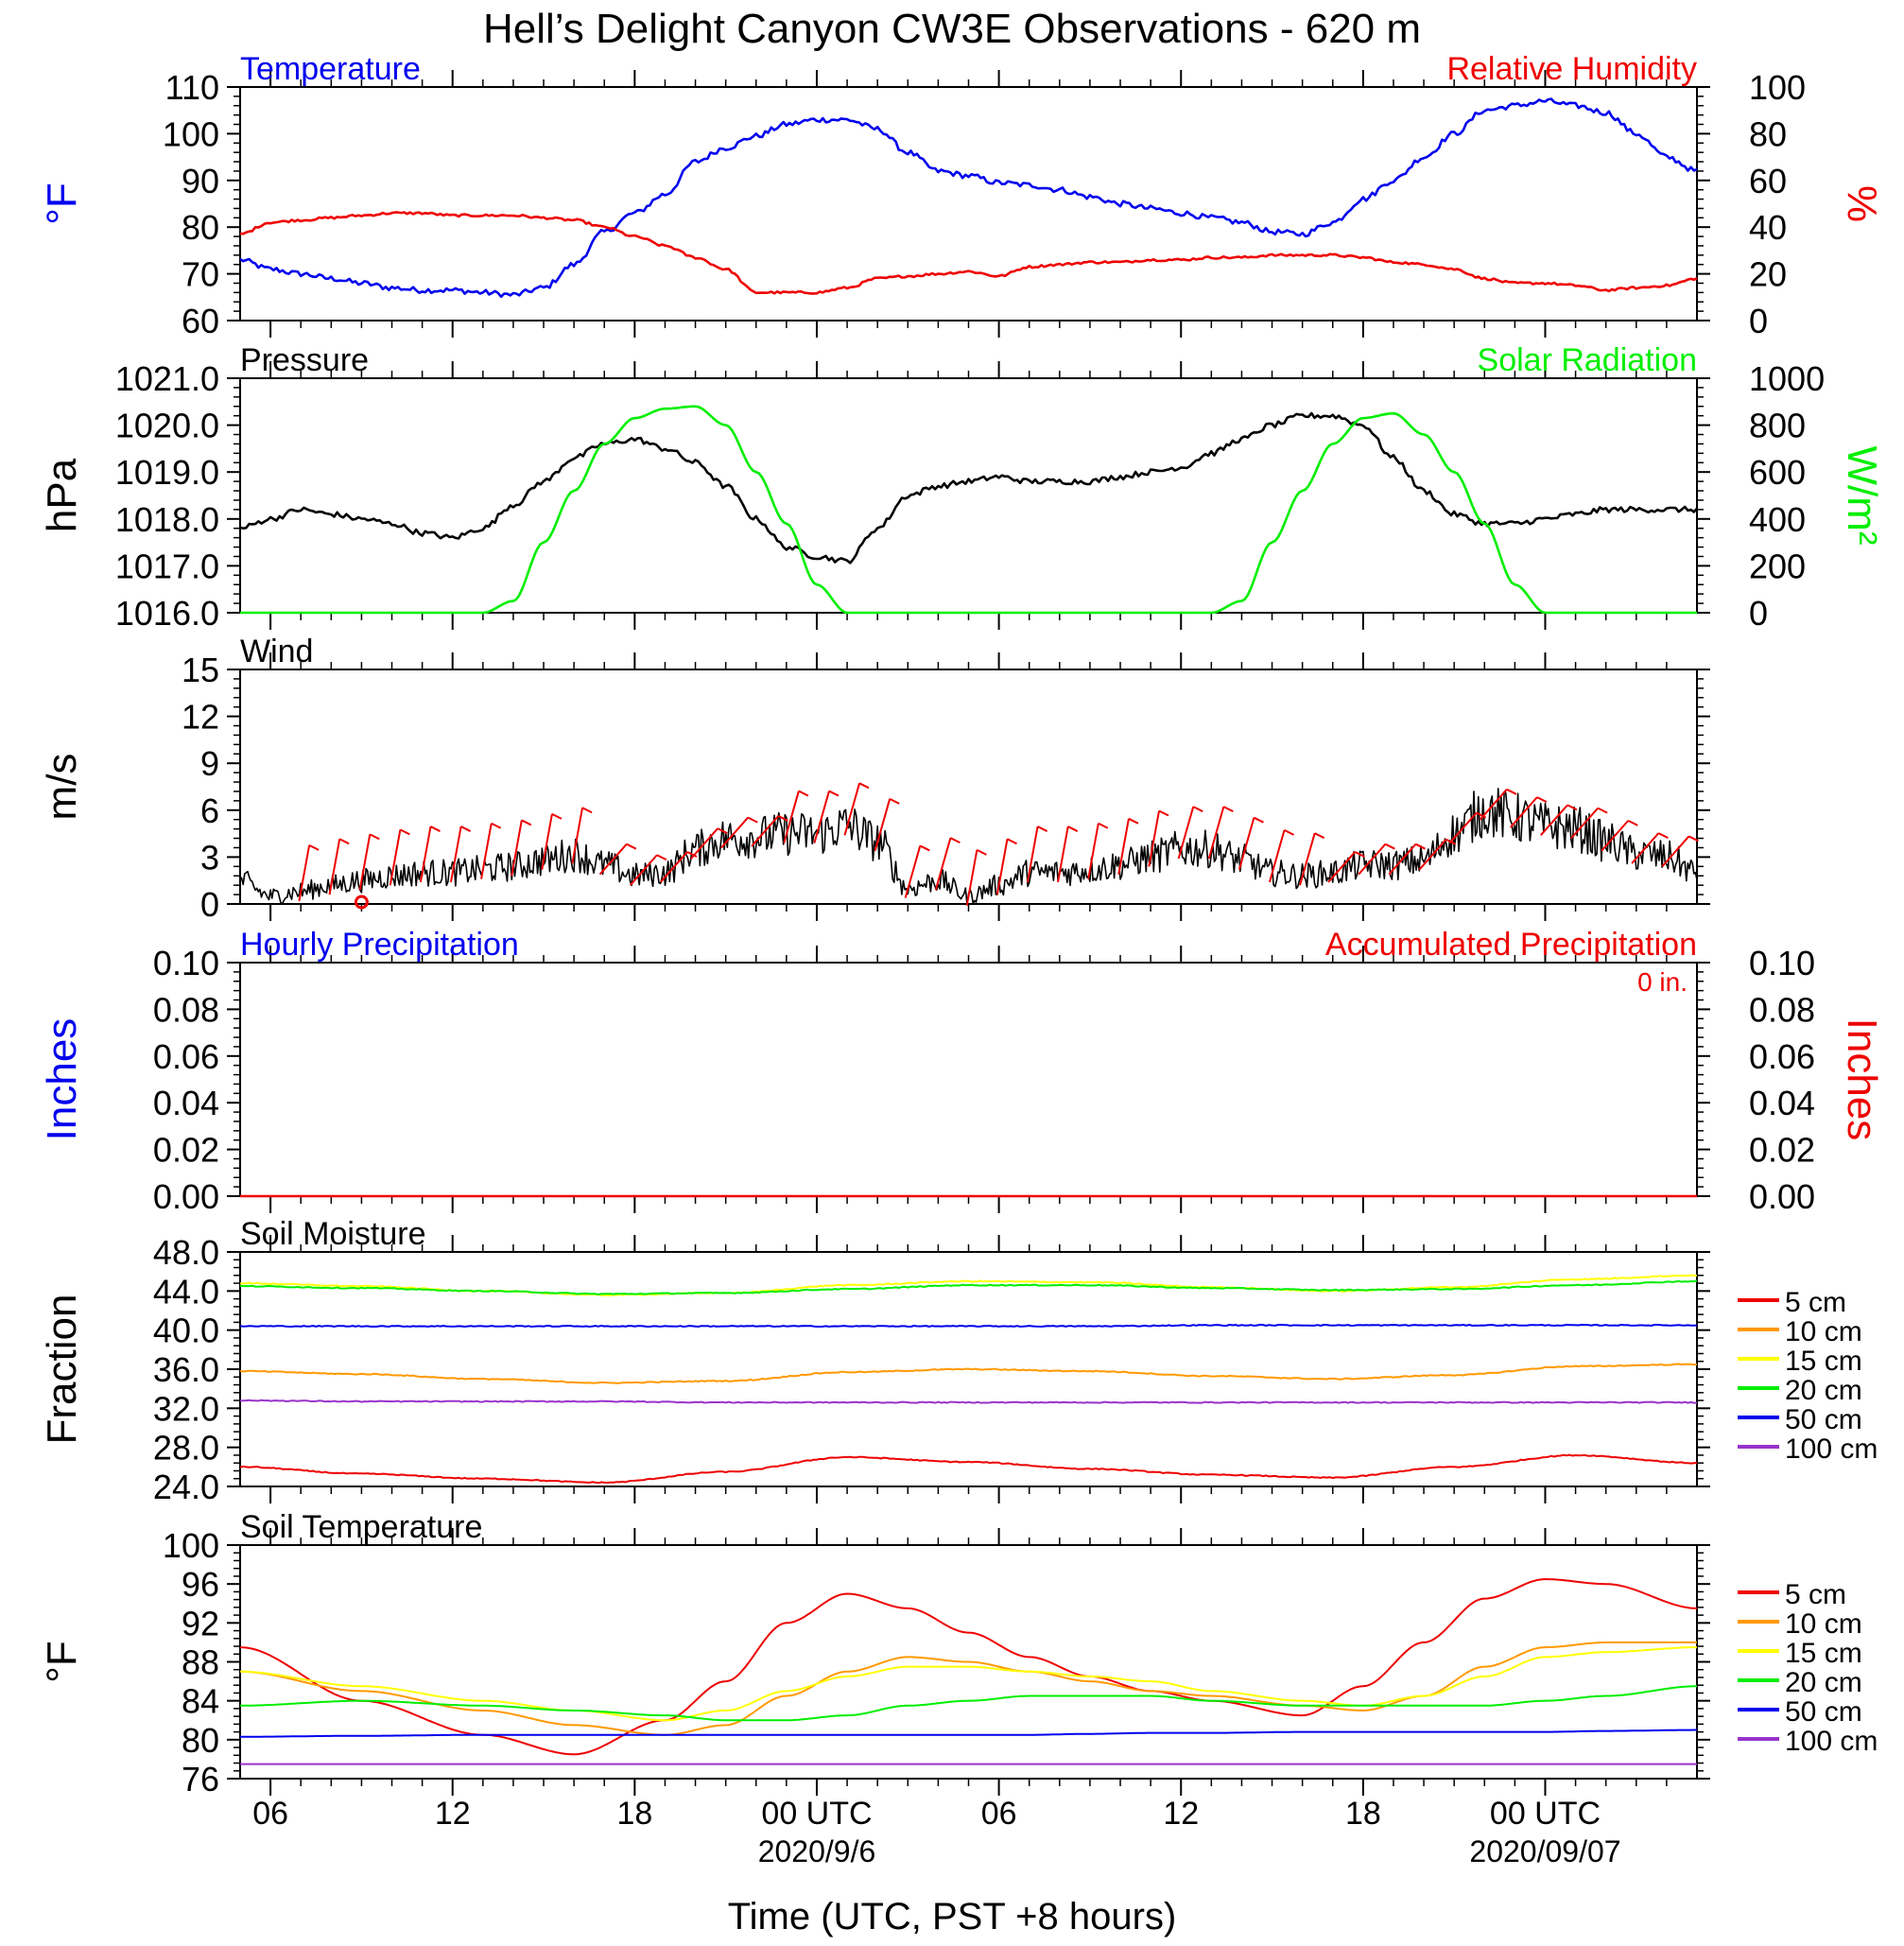 This screenshot has height=1946, width=1904. Describe the element at coordinates (968, 1374) in the screenshot. I see `series-line-10-cm` at that location.